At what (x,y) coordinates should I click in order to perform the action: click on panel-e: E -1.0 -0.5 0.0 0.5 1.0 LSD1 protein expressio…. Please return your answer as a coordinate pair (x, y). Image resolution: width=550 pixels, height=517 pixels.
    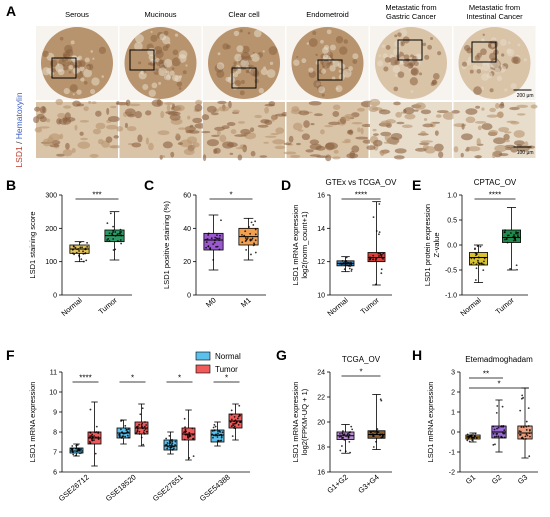
    Looking at the image, I should click on (470, 247).